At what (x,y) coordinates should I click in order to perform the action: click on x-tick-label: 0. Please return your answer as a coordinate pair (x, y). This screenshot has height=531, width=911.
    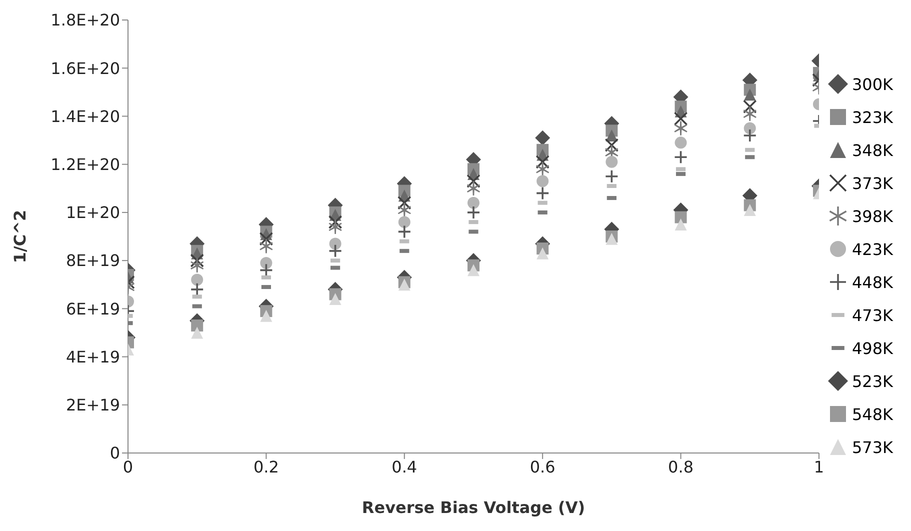
    Looking at the image, I should click on (128, 466).